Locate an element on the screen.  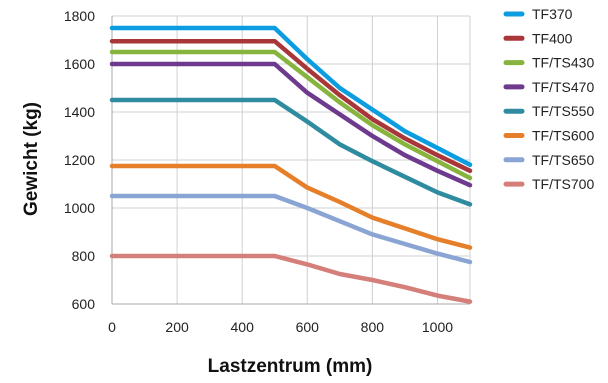
legend-label: TF/TS650 is located at coordinates (563, 160).